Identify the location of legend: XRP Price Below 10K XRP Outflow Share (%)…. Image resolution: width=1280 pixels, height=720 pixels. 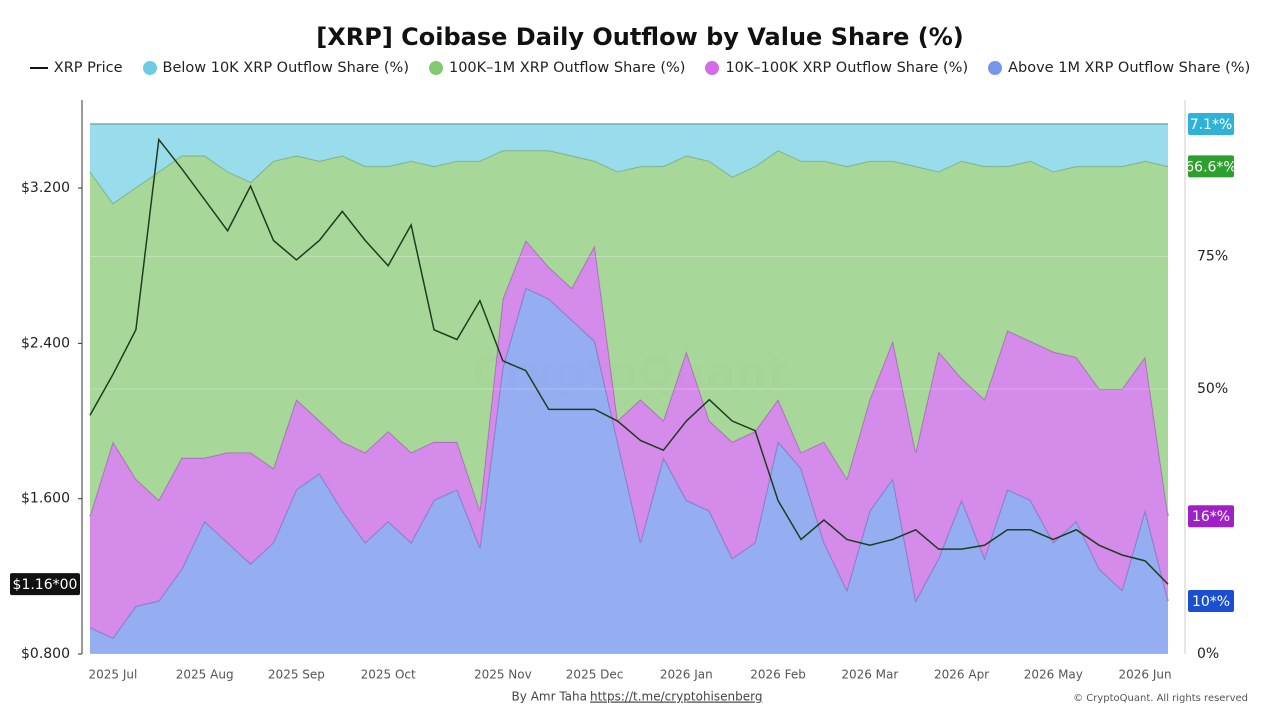
(640, 68).